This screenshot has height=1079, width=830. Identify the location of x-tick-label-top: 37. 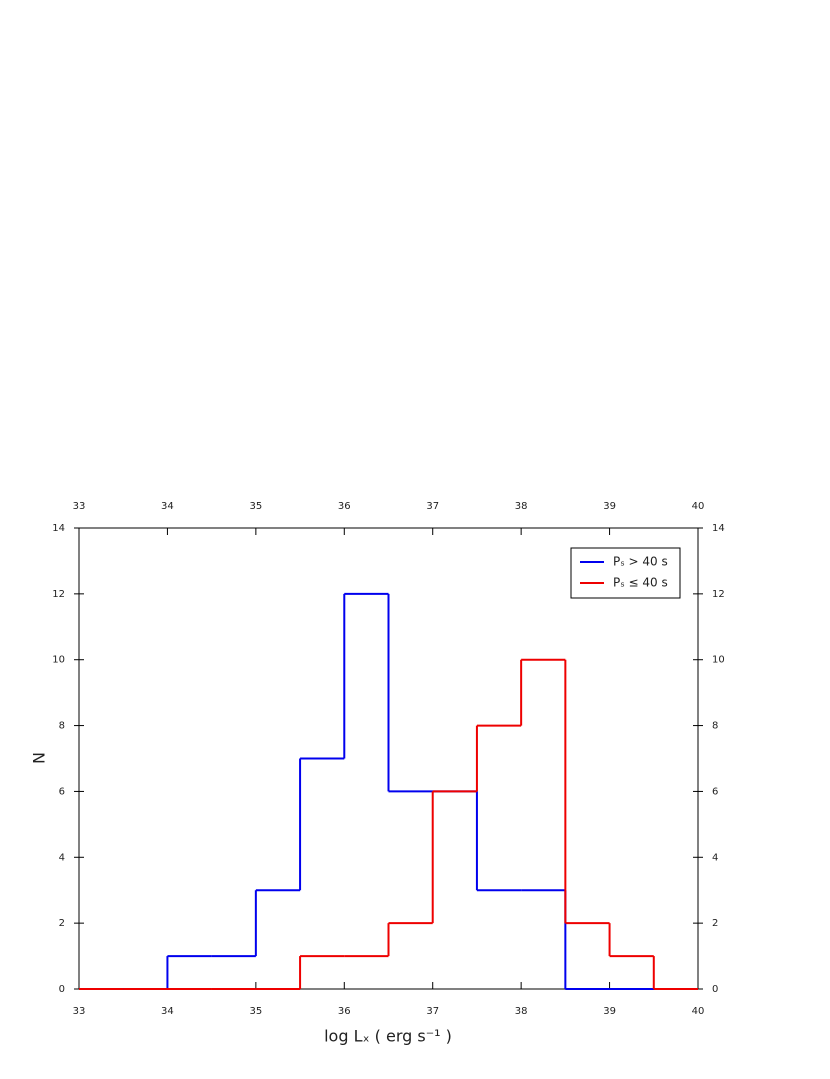
(432, 506).